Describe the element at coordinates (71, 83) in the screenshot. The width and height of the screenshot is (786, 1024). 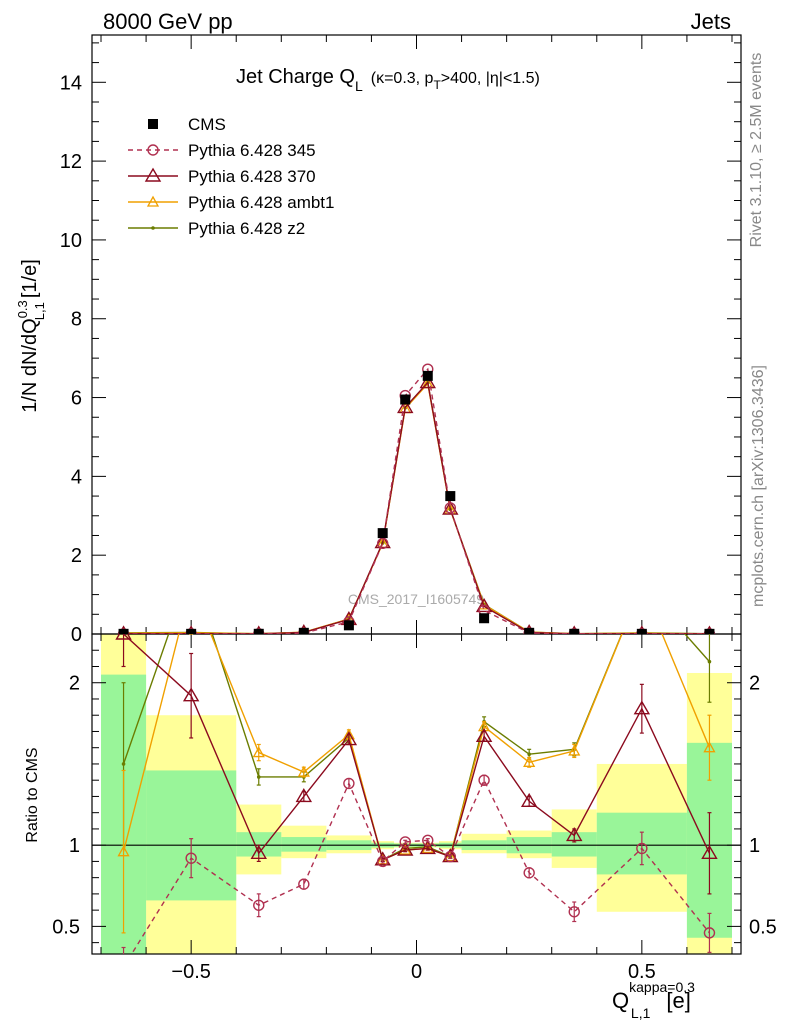
I see `main-ytick-label: 14` at that location.